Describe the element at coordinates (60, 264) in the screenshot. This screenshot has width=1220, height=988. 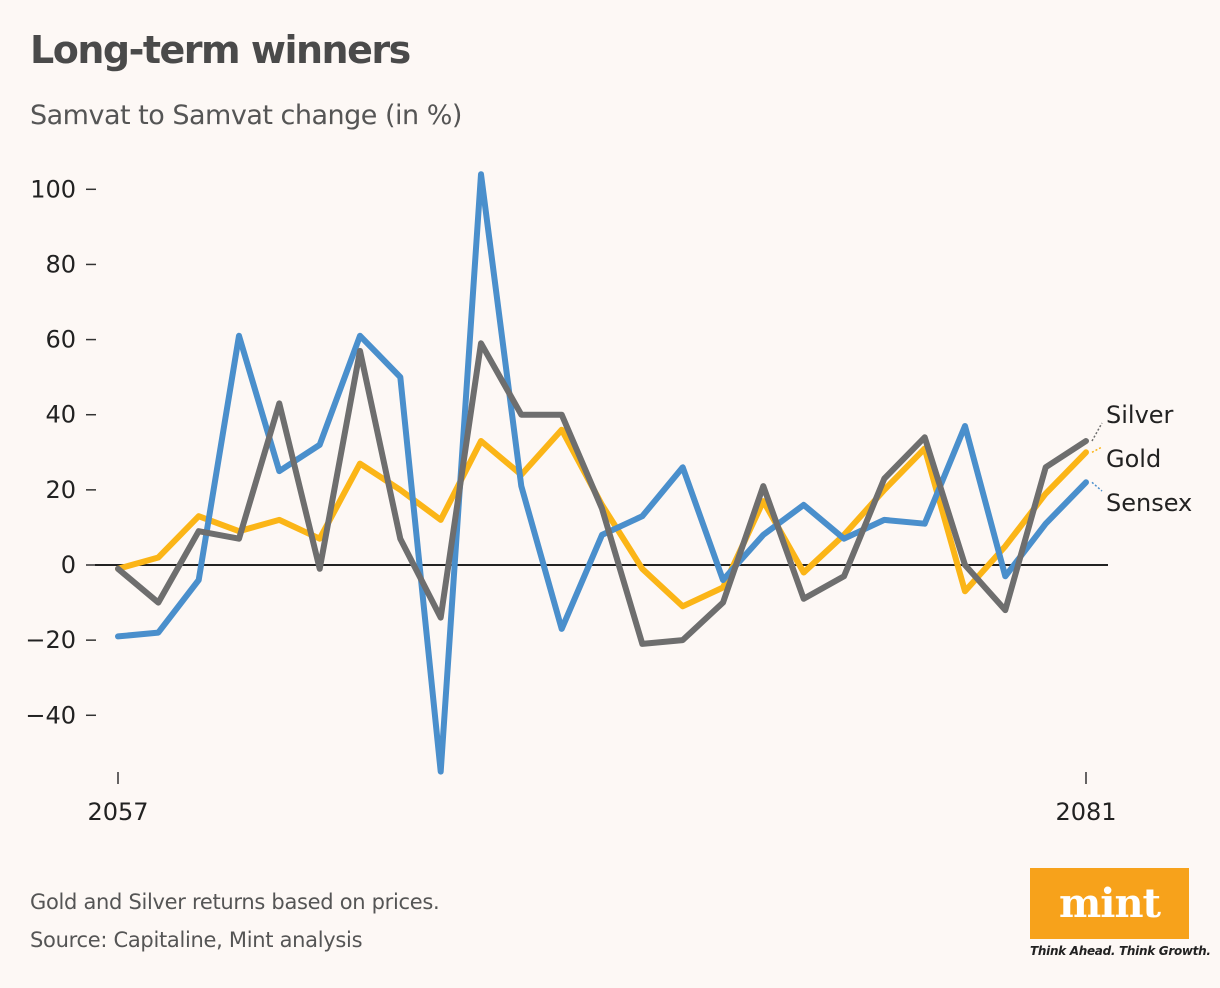
I see `y-tick-label: 80` at that location.